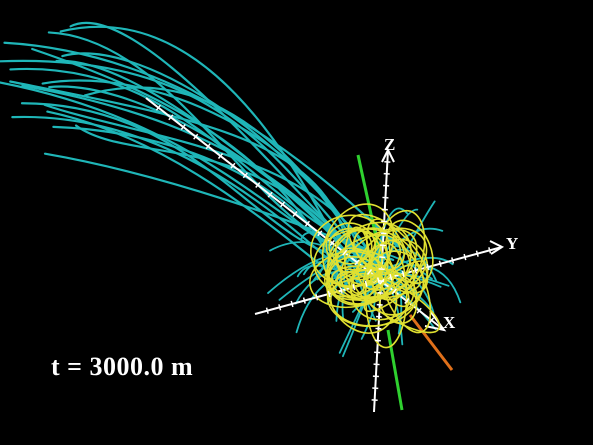  I want to click on green-marker-upper, so click(368, 200).